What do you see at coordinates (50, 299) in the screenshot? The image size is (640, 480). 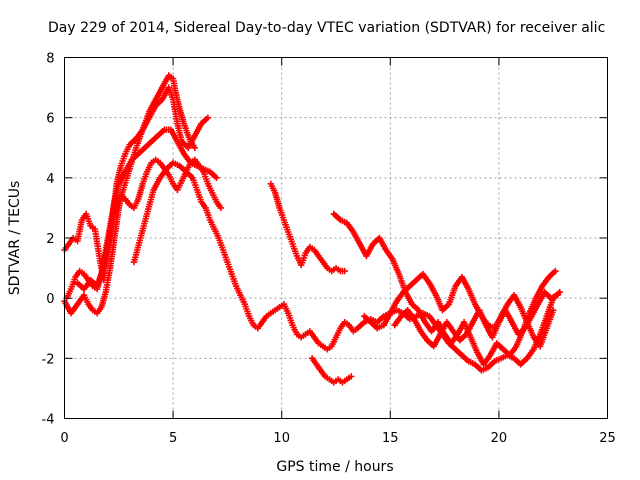 I see `y-tick-label: 0` at bounding box center [50, 299].